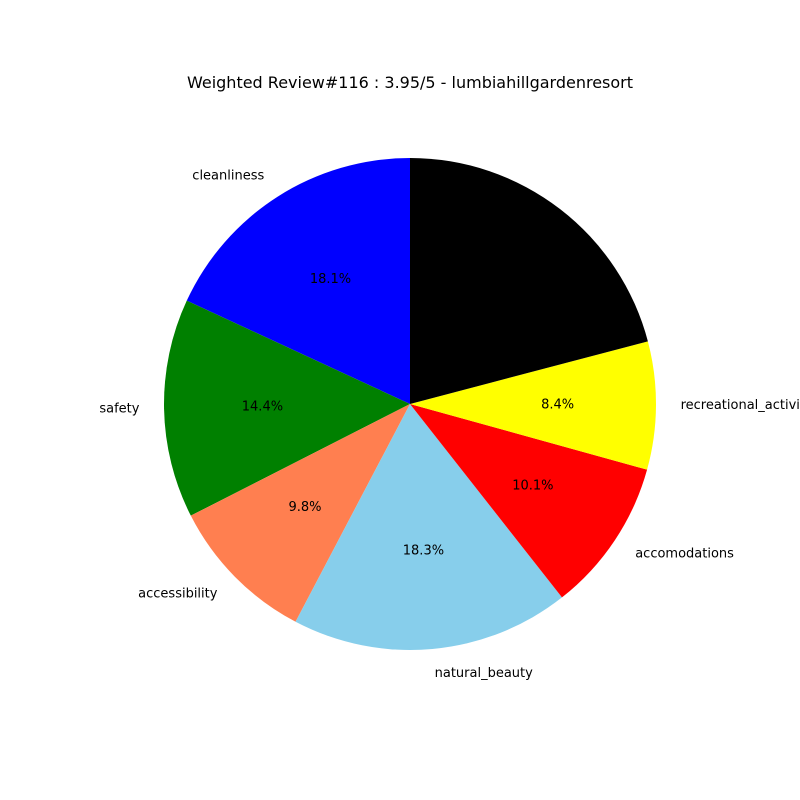 The width and height of the screenshot is (800, 800). Describe the element at coordinates (262, 406) in the screenshot. I see `slice-percent-safety: 14.4%` at that location.